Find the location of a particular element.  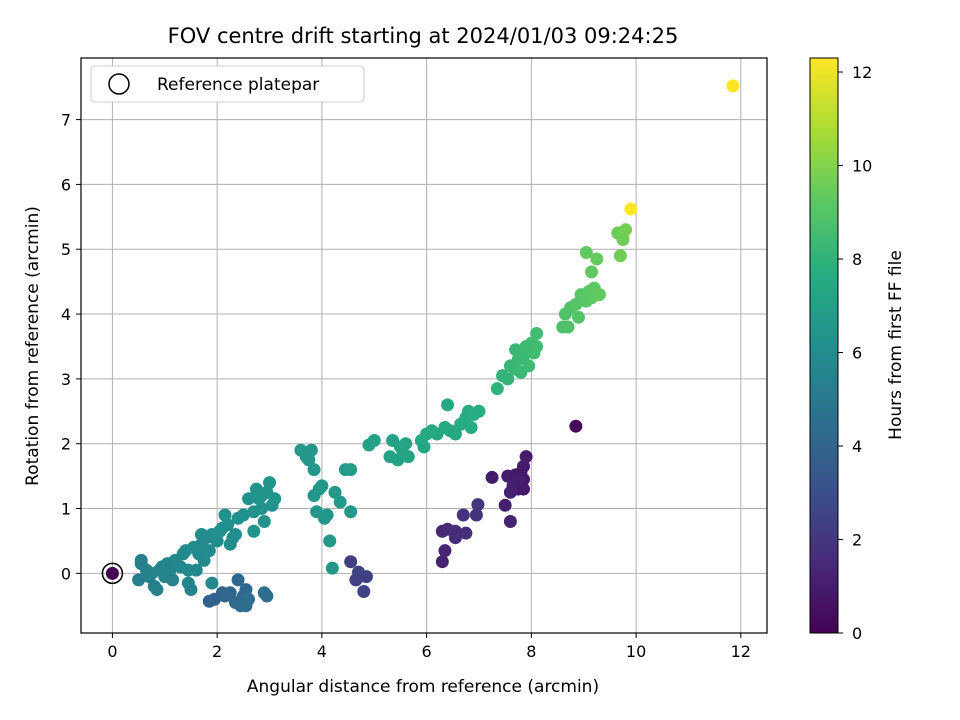

legend-entry-reference: Reference platepar is located at coordinates (238, 85).